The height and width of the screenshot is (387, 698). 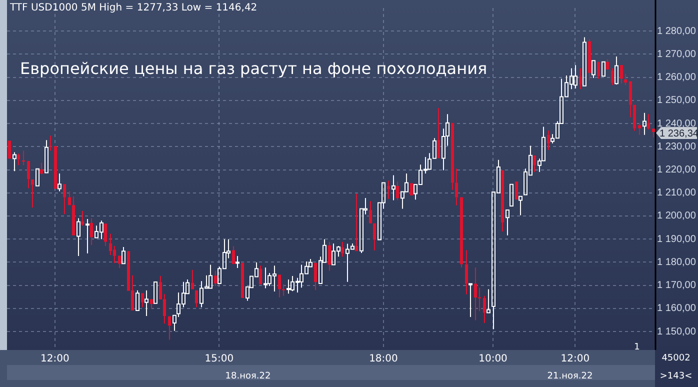 I want to click on text: Европейские цены на газ растут на фоне похолодания, so click(x=254, y=68).